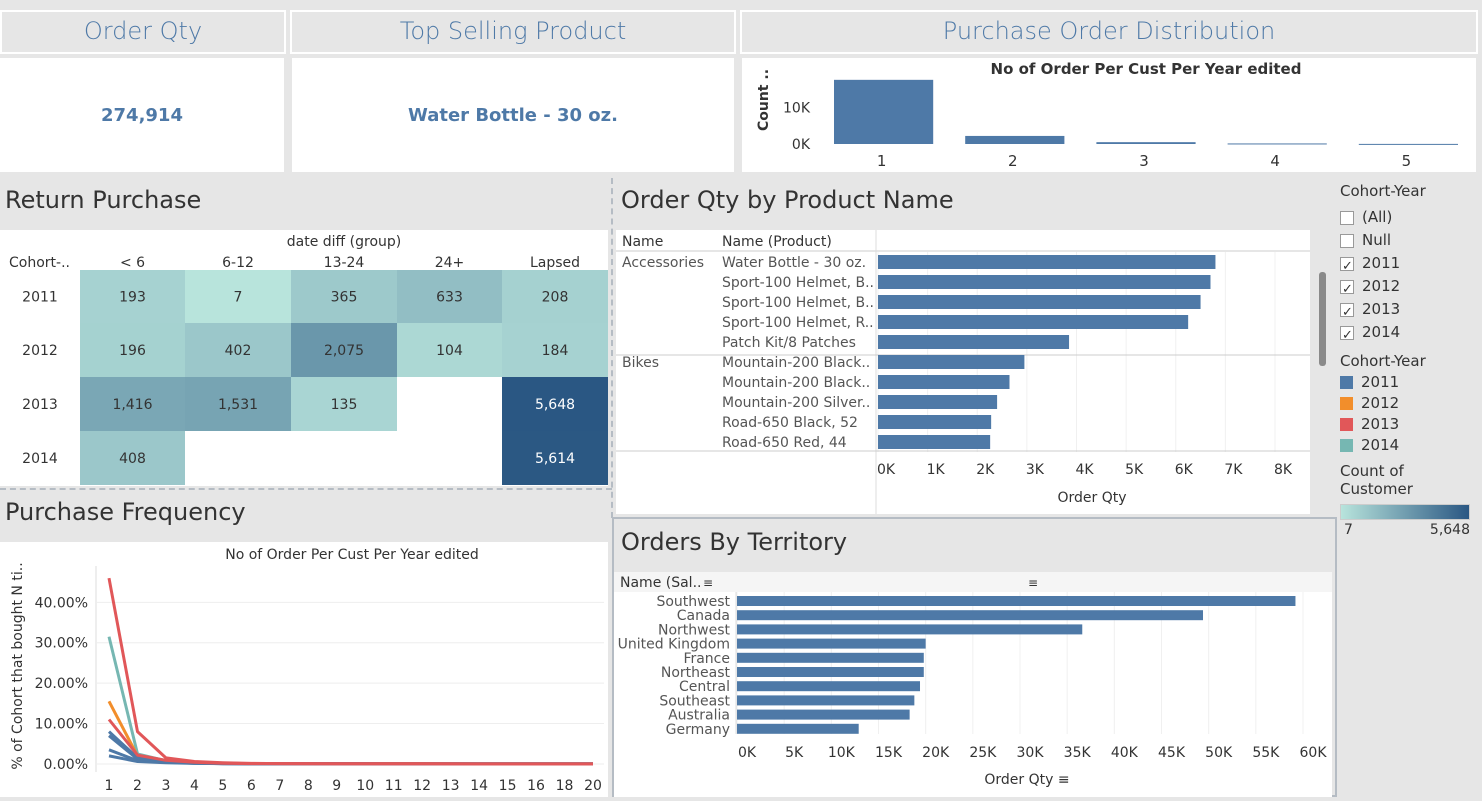 Image resolution: width=1482 pixels, height=801 pixels. What do you see at coordinates (449, 298) in the screenshot?
I see `heatmap-cell-label: 633` at bounding box center [449, 298].